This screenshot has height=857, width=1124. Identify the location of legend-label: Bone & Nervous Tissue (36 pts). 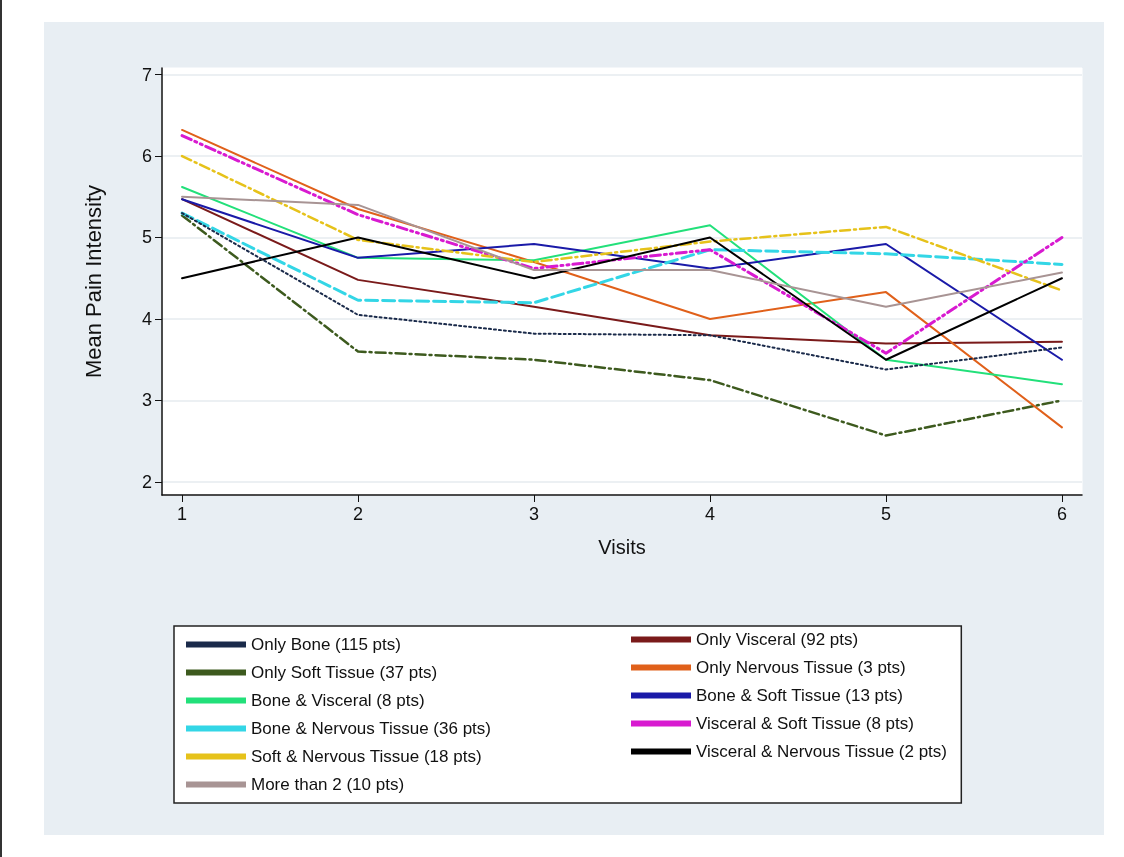
(371, 728).